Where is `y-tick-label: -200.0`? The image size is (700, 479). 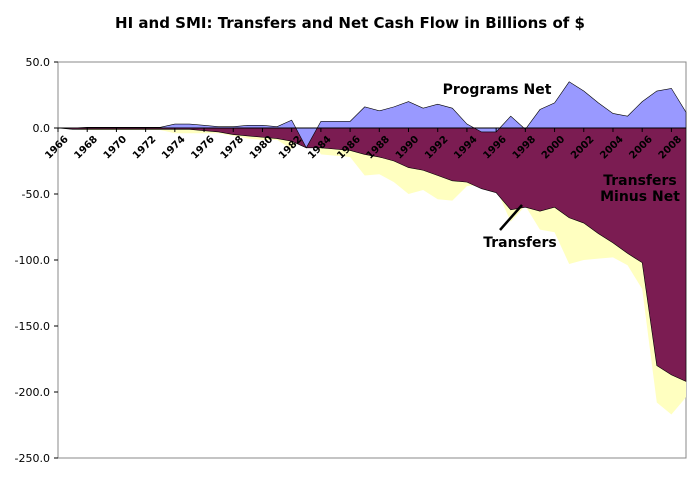
y-tick-label: -200.0 is located at coordinates (32, 392).